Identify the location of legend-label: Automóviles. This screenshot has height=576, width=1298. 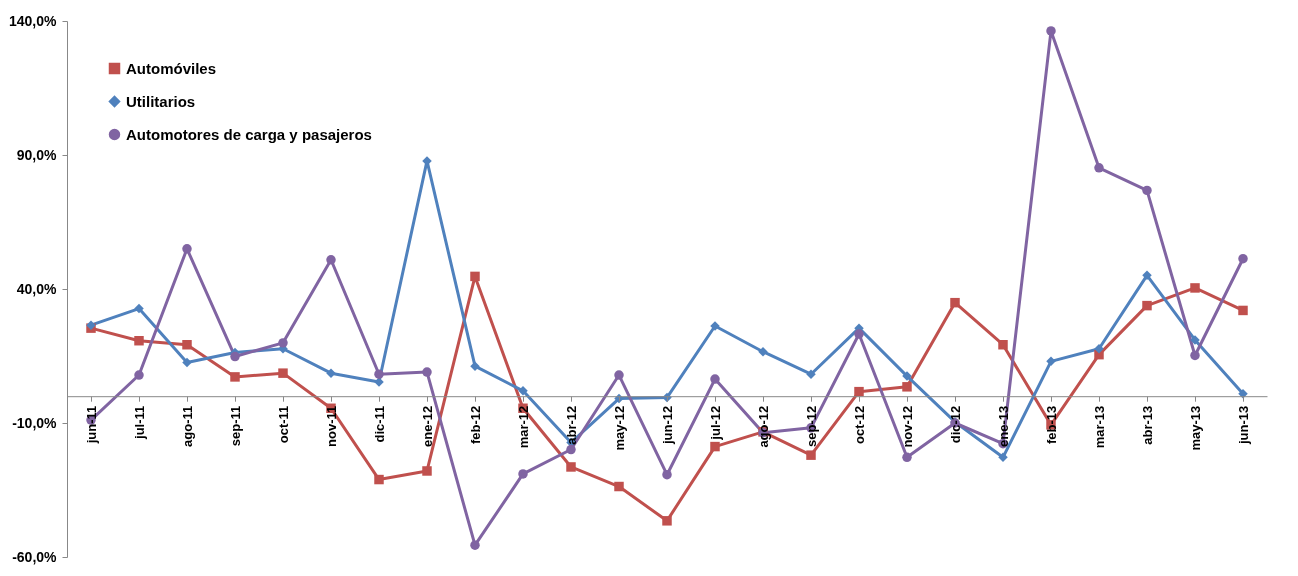
(171, 68).